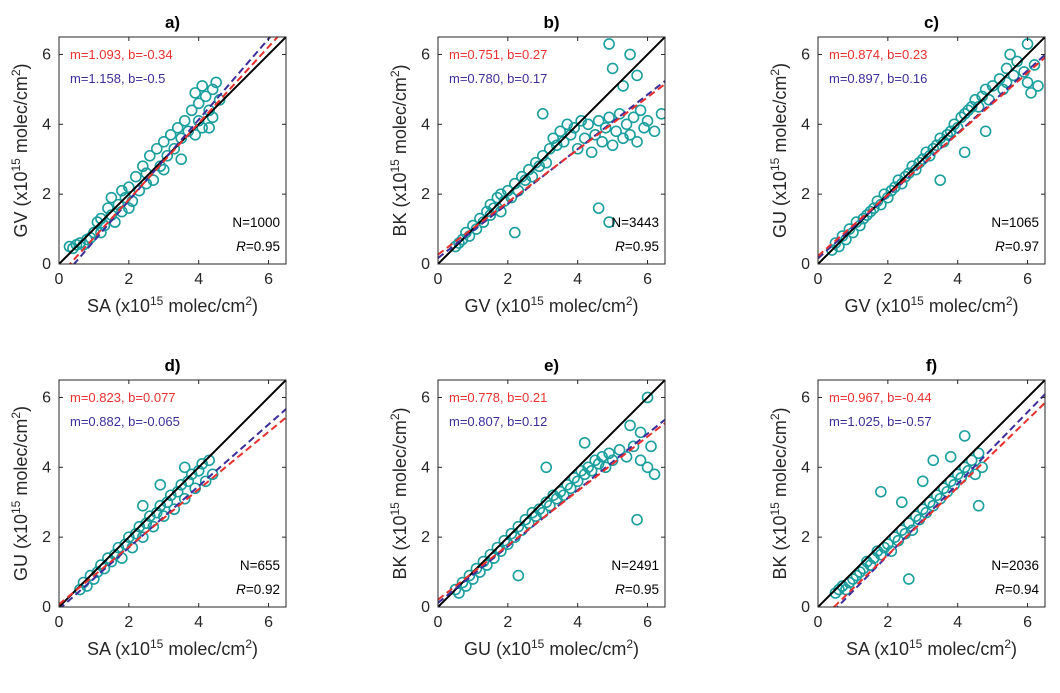 This screenshot has width=1060, height=693. What do you see at coordinates (551, 365) in the screenshot?
I see `panel-title: e)` at bounding box center [551, 365].